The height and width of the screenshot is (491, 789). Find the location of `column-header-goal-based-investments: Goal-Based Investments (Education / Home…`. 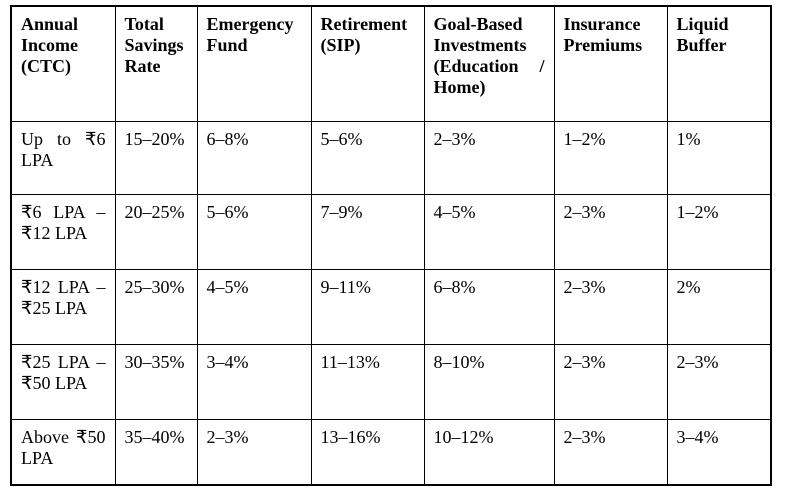

column-header-goal-based-investments: Goal-Based Investments (Education / Home… is located at coordinates (489, 63).